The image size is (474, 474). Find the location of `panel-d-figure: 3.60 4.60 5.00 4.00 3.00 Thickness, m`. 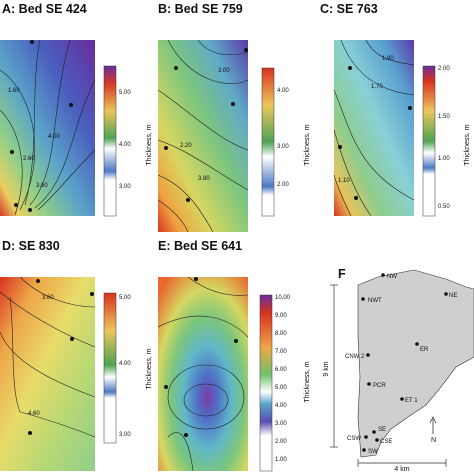

panel-d-figure: 3.60 4.60 5.00 4.00 3.00 Thickness, m is located at coordinates (76, 373).